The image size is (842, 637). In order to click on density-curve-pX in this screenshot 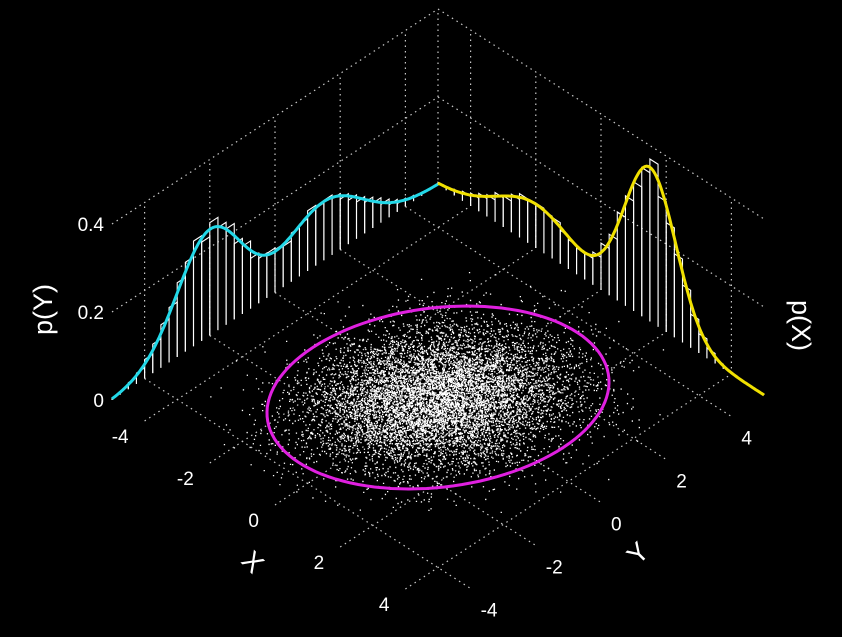, I will do `click(601, 280)`.